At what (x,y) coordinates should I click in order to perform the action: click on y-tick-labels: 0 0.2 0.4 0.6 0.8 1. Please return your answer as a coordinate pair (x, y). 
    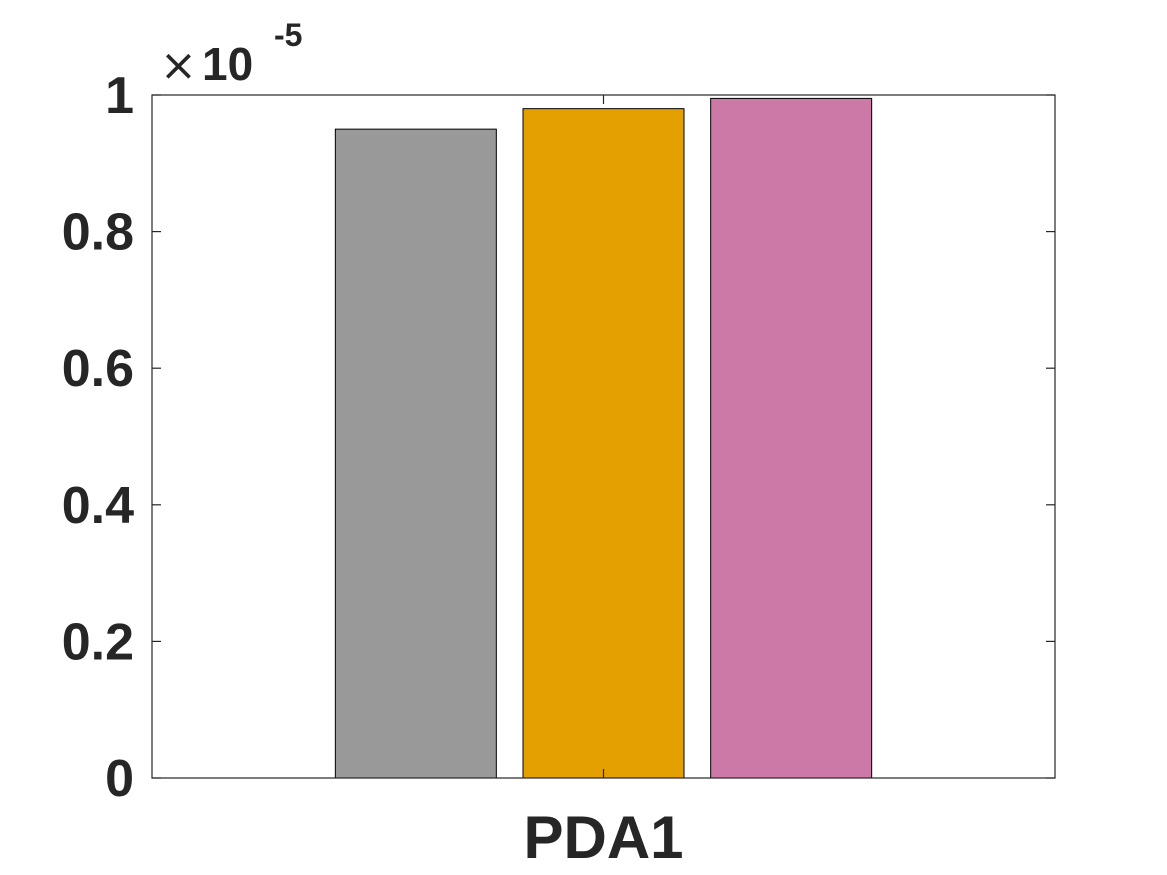
    Looking at the image, I should click on (98, 437).